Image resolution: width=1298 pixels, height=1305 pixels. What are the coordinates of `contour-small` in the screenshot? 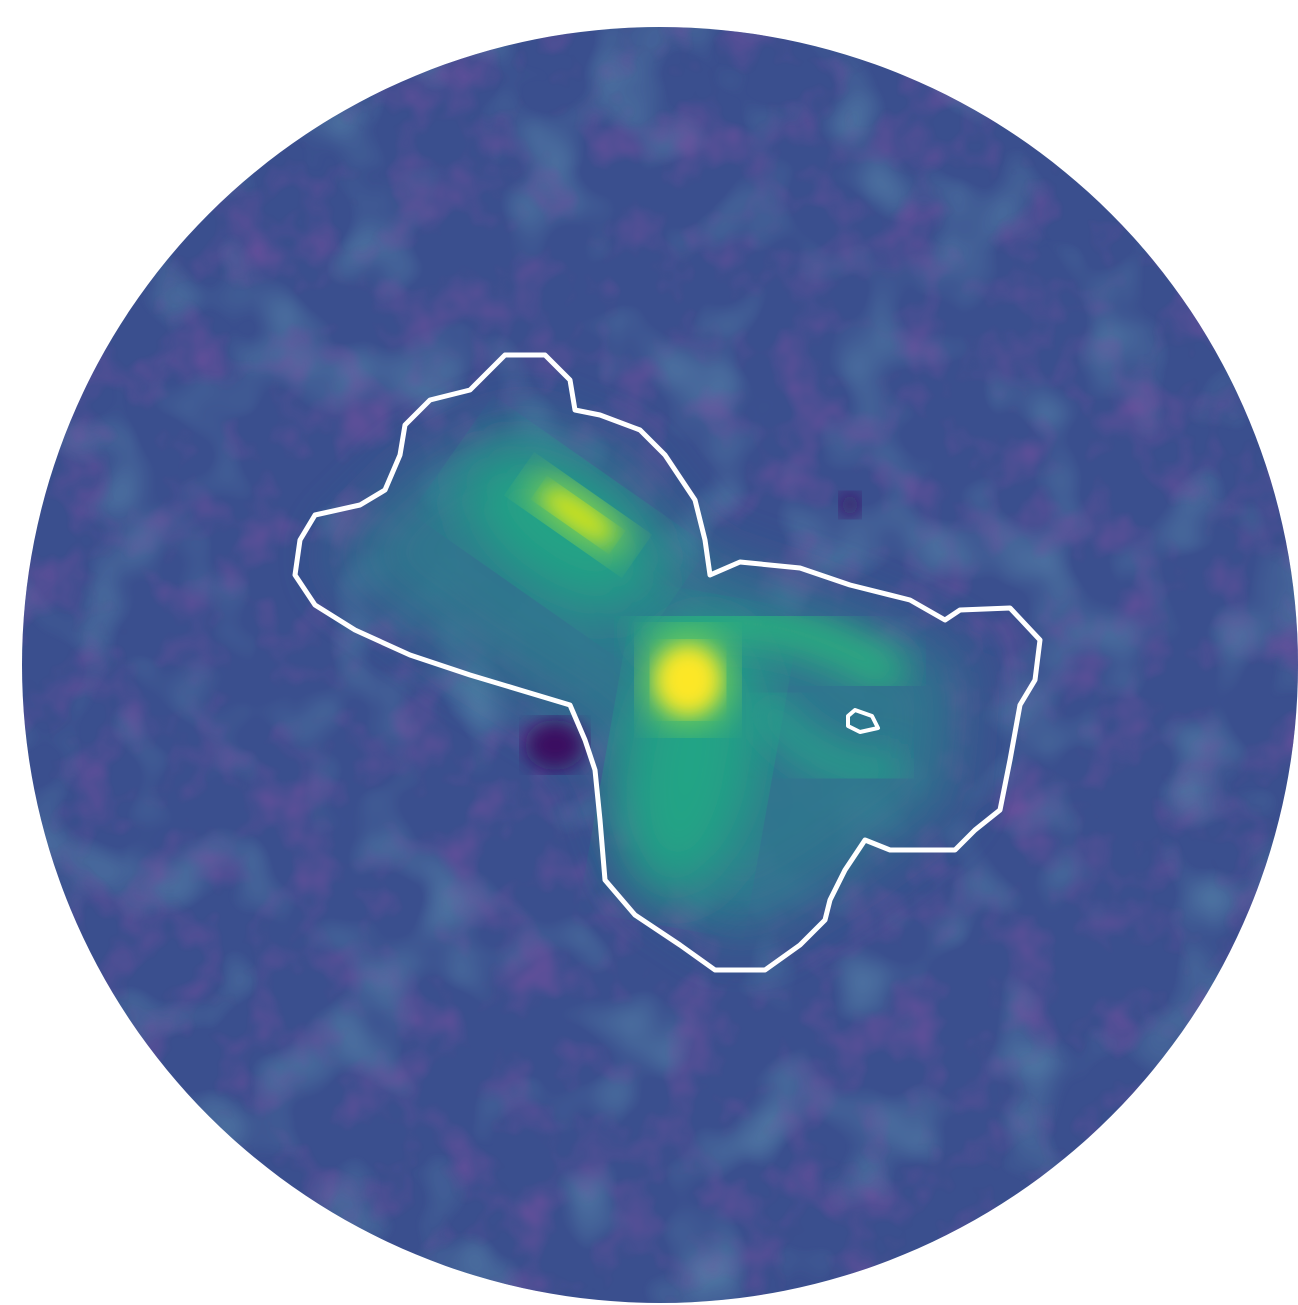 It's located at (863, 721).